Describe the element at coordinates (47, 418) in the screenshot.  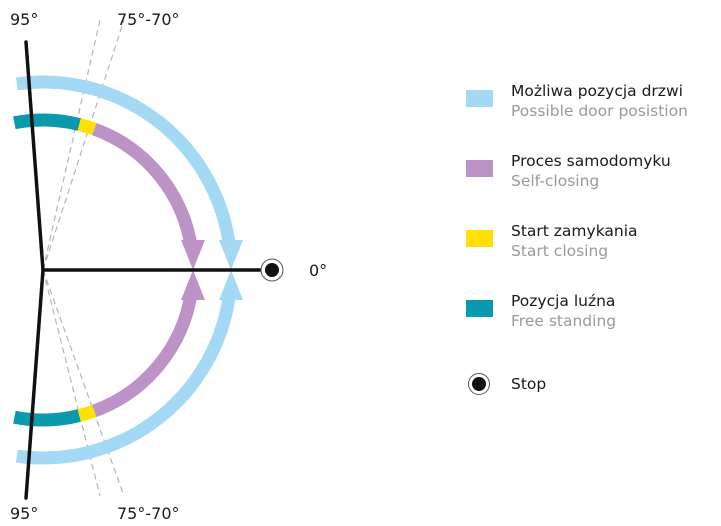
I see `arc-free-standing-bottom` at that location.